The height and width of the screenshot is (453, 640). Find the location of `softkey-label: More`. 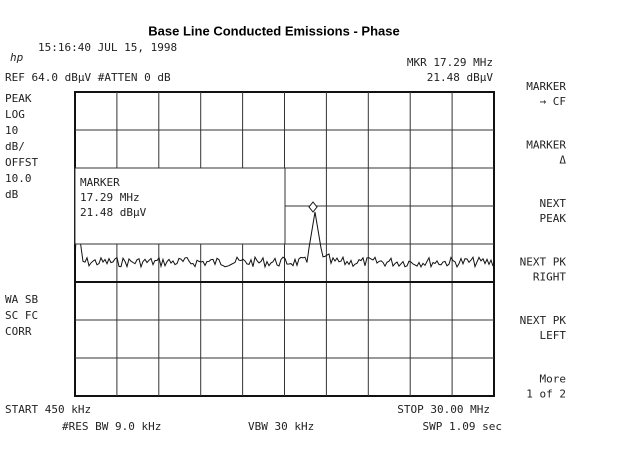

softkey-label: More is located at coordinates (553, 379).